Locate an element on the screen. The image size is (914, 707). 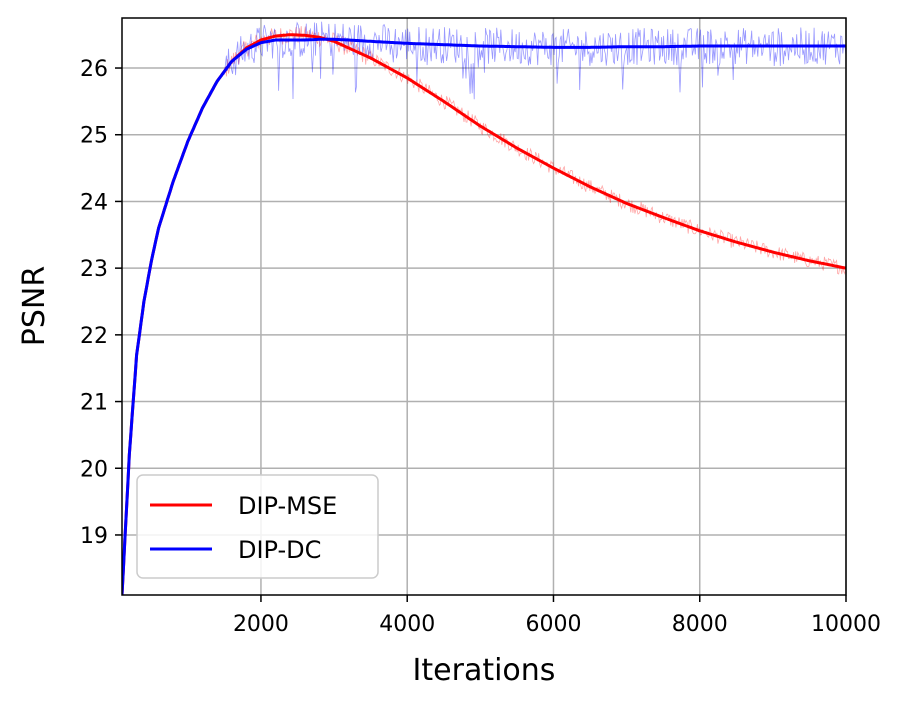
legend-box is located at coordinates (257, 526).